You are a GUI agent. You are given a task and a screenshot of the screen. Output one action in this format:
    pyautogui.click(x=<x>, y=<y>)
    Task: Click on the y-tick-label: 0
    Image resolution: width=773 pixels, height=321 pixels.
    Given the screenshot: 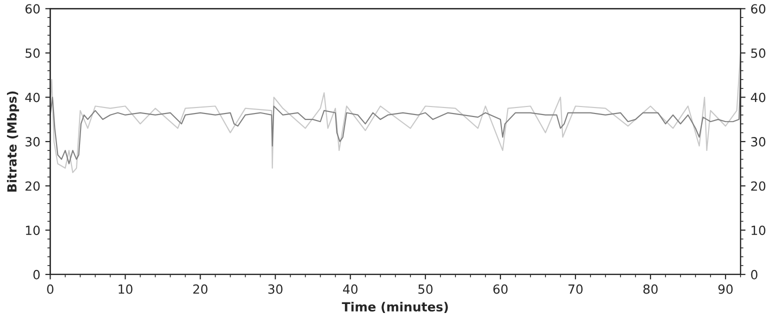 What is the action you would take?
    pyautogui.click(x=36, y=275)
    